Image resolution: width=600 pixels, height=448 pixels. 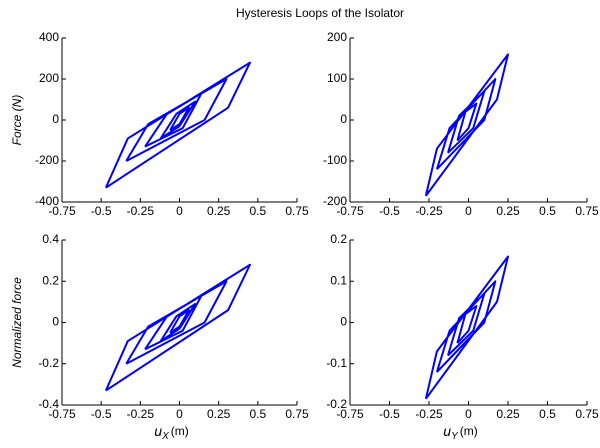 What do you see at coordinates (455, 436) in the screenshot?
I see `x-label-subscript: Y` at bounding box center [455, 436].